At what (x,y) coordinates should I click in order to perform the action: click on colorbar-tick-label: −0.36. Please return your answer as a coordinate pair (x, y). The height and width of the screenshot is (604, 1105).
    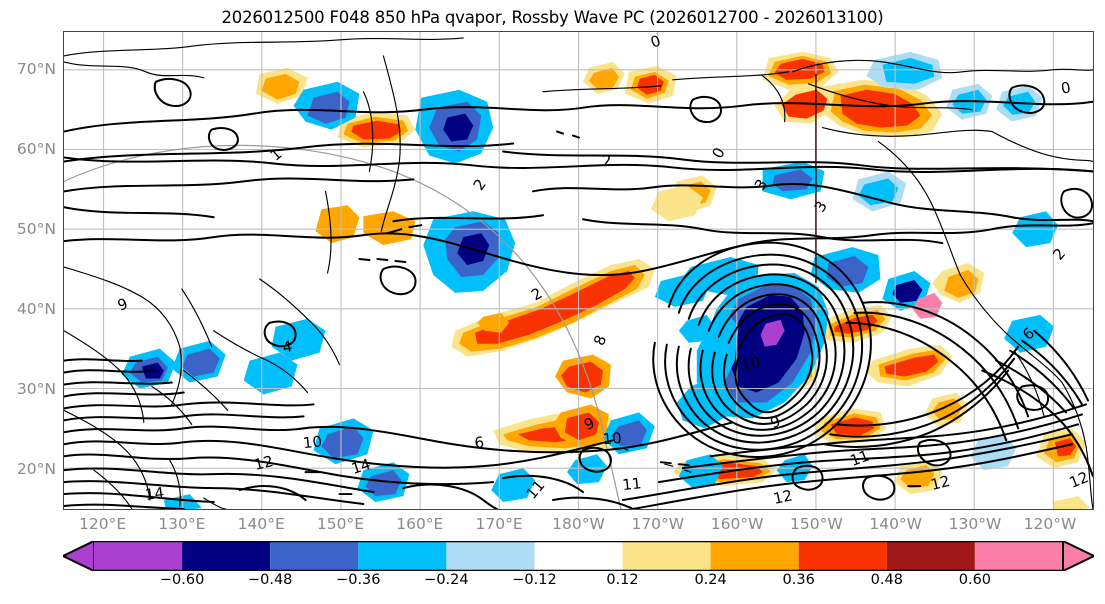
    Looking at the image, I should click on (358, 580).